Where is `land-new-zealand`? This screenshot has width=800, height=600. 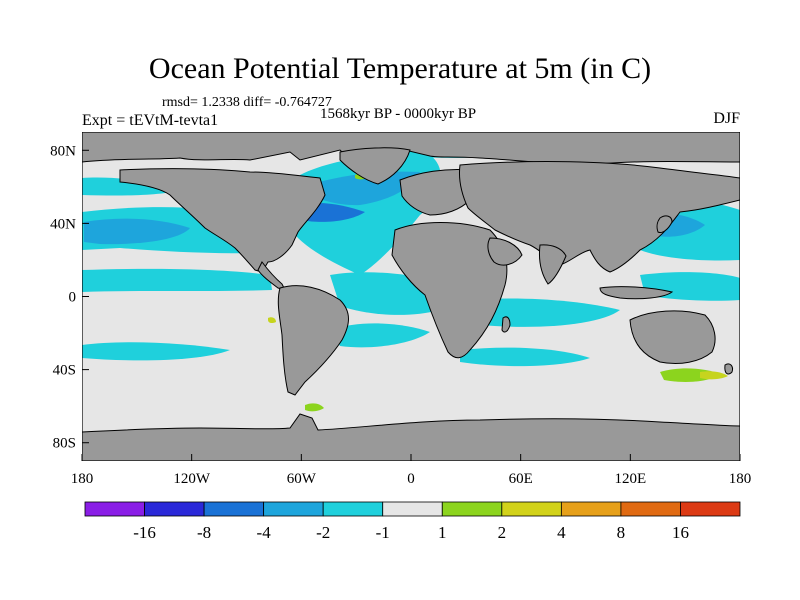
land-new-zealand is located at coordinates (728, 369).